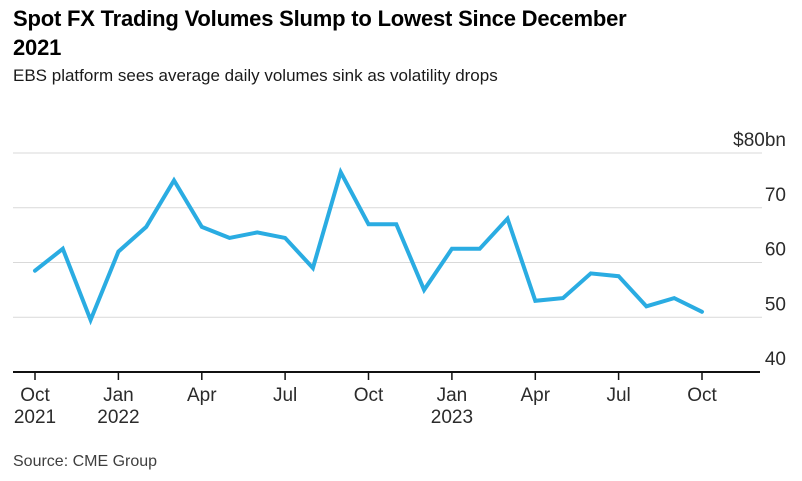  I want to click on x-tick-year-label: 2021, so click(35, 417).